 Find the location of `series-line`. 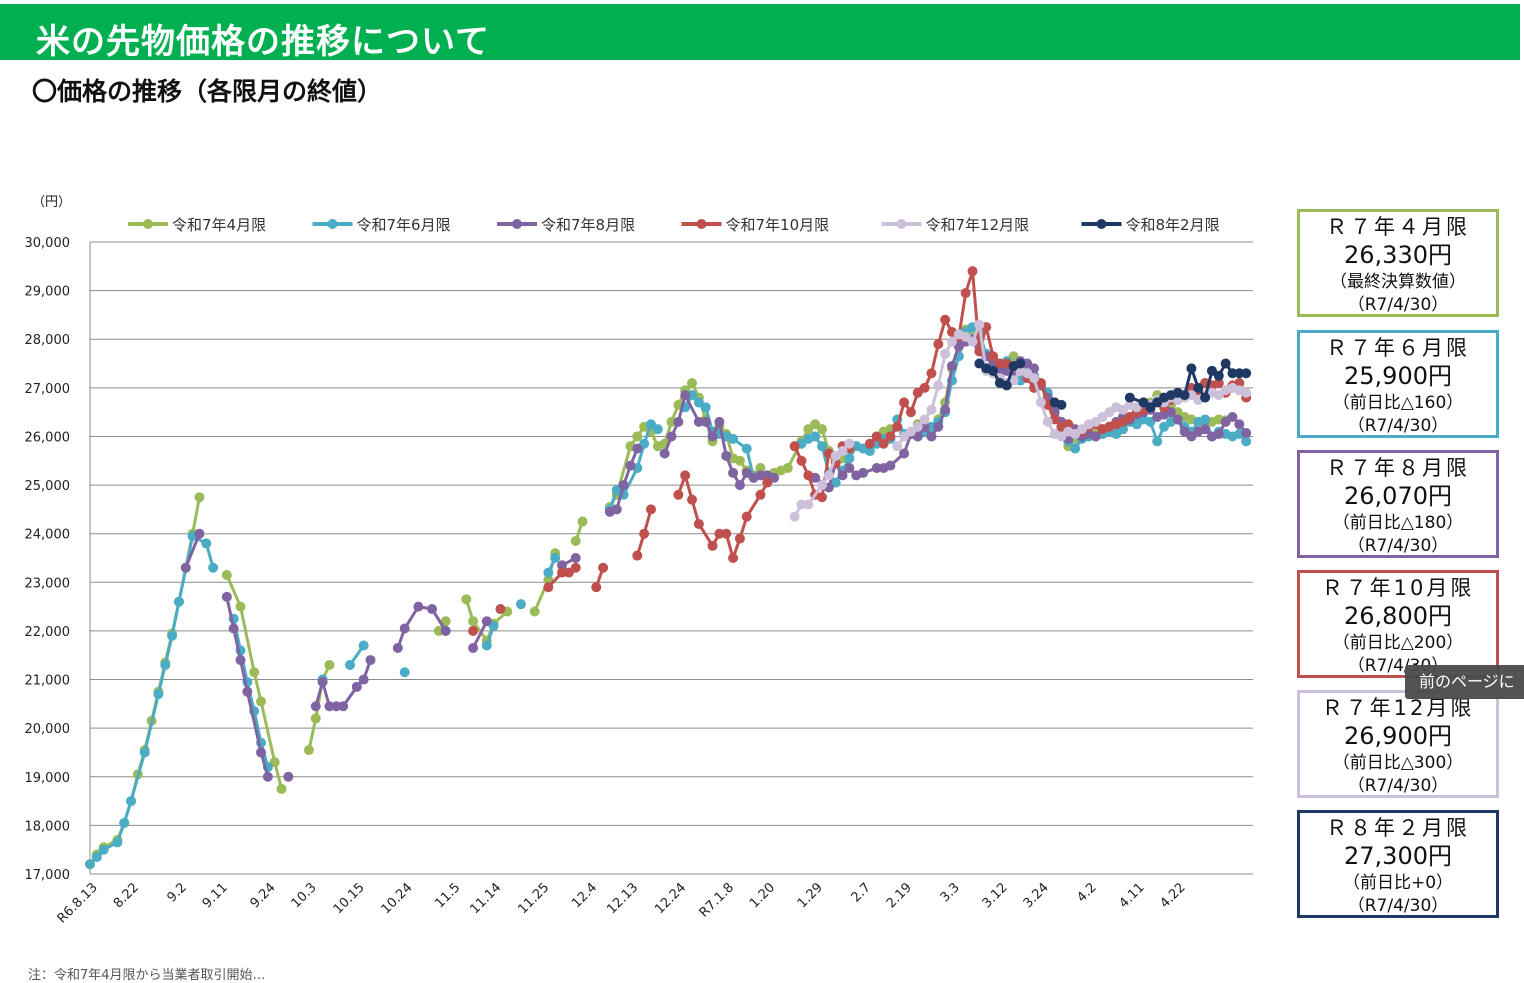

series-line is located at coordinates (722, 516).